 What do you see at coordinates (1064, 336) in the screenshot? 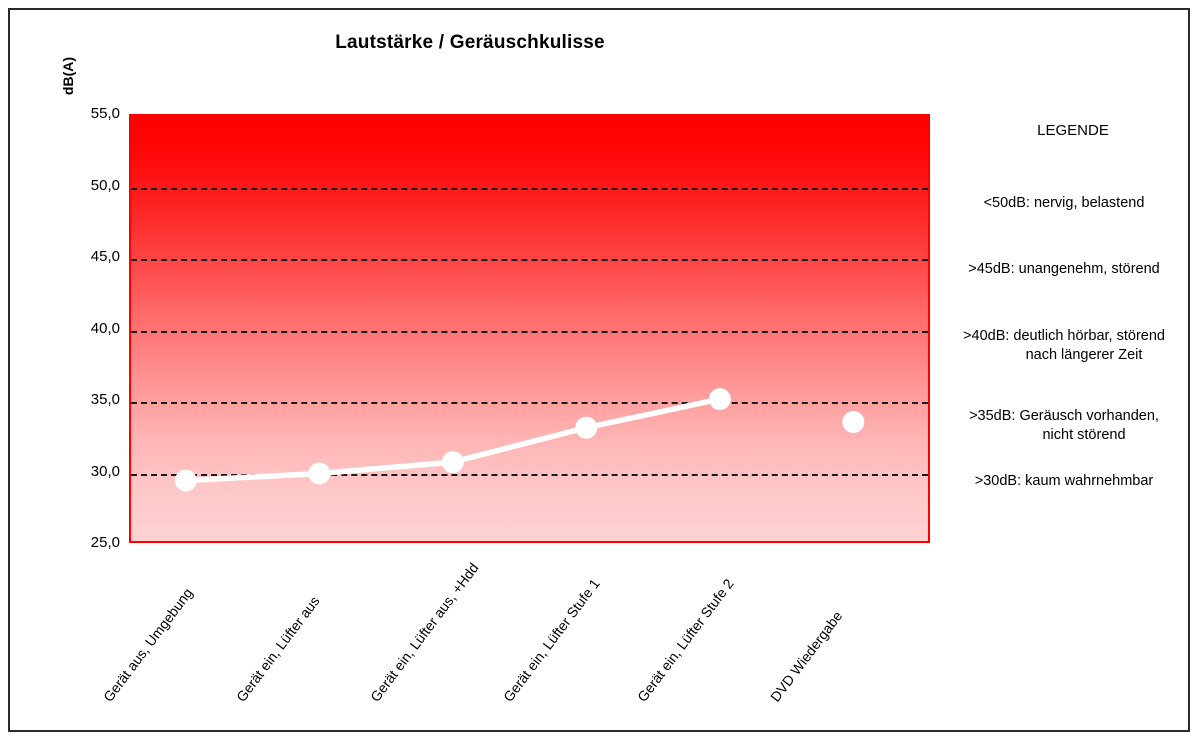
I see `legend-entry-line: >40dB: deutlich hörbar, störend` at bounding box center [1064, 336].